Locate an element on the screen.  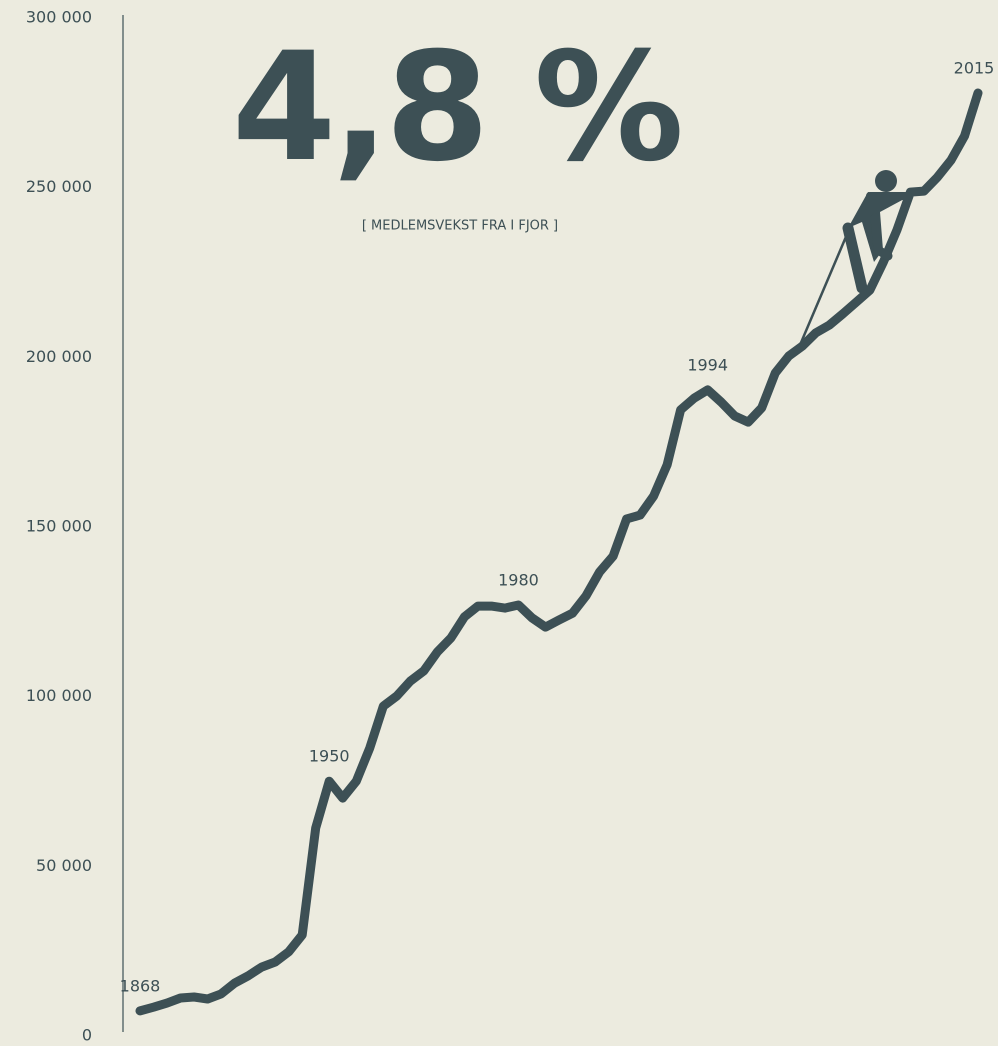
y-tick-label: 50 000 is located at coordinates (64, 865).